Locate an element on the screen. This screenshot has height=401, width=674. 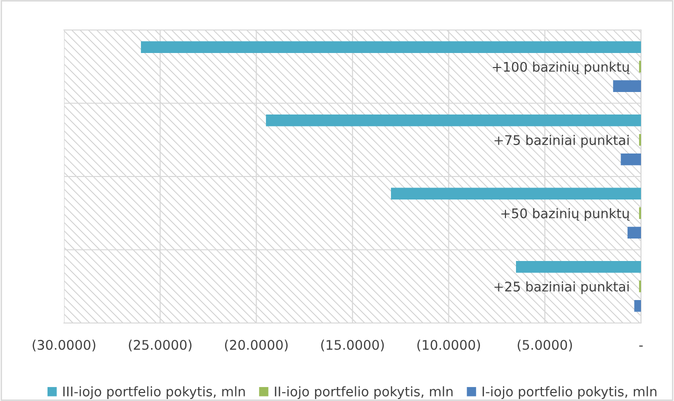
y-tick-label: +25 baziniai punktai is located at coordinates (561, 287).